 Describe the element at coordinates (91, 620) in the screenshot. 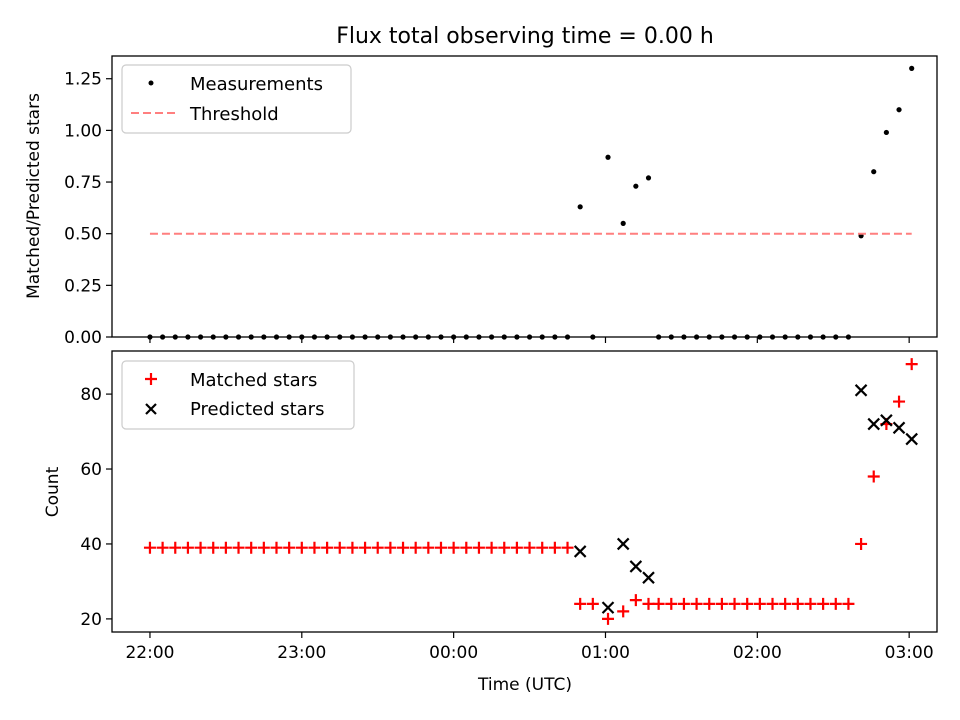

I see `y-tick-label: 20` at that location.